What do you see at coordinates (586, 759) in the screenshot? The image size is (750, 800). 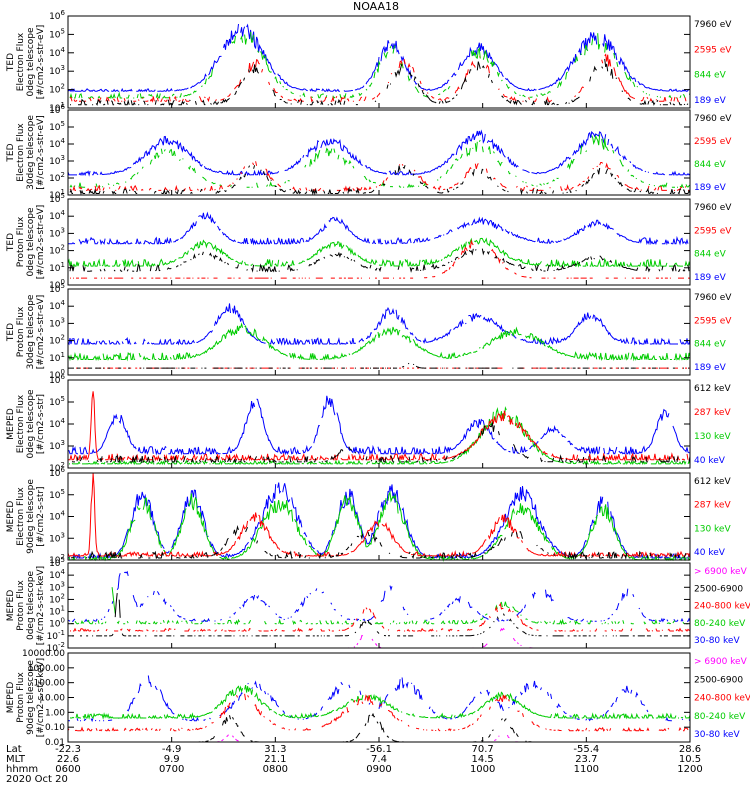 I see `time-axis-mlt: 23.7` at bounding box center [586, 759].